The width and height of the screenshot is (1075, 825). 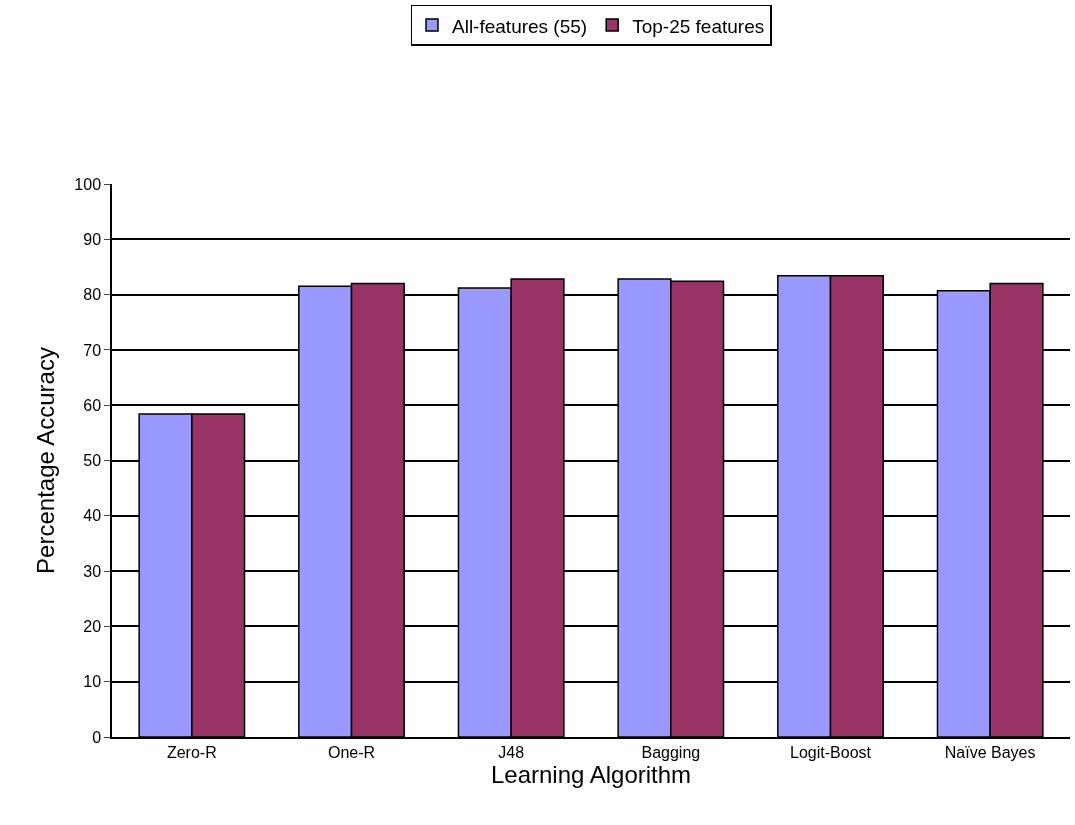 I want to click on x-tick-label: Zero-R, so click(x=191, y=752).